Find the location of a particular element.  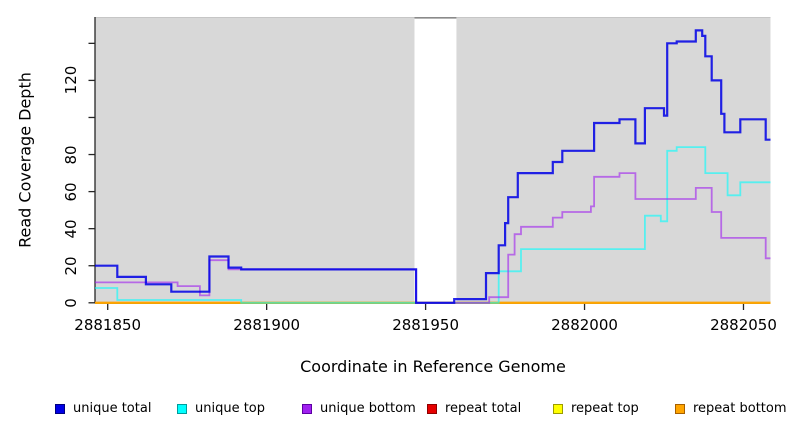

y-tick-label: 20 is located at coordinates (71, 266).